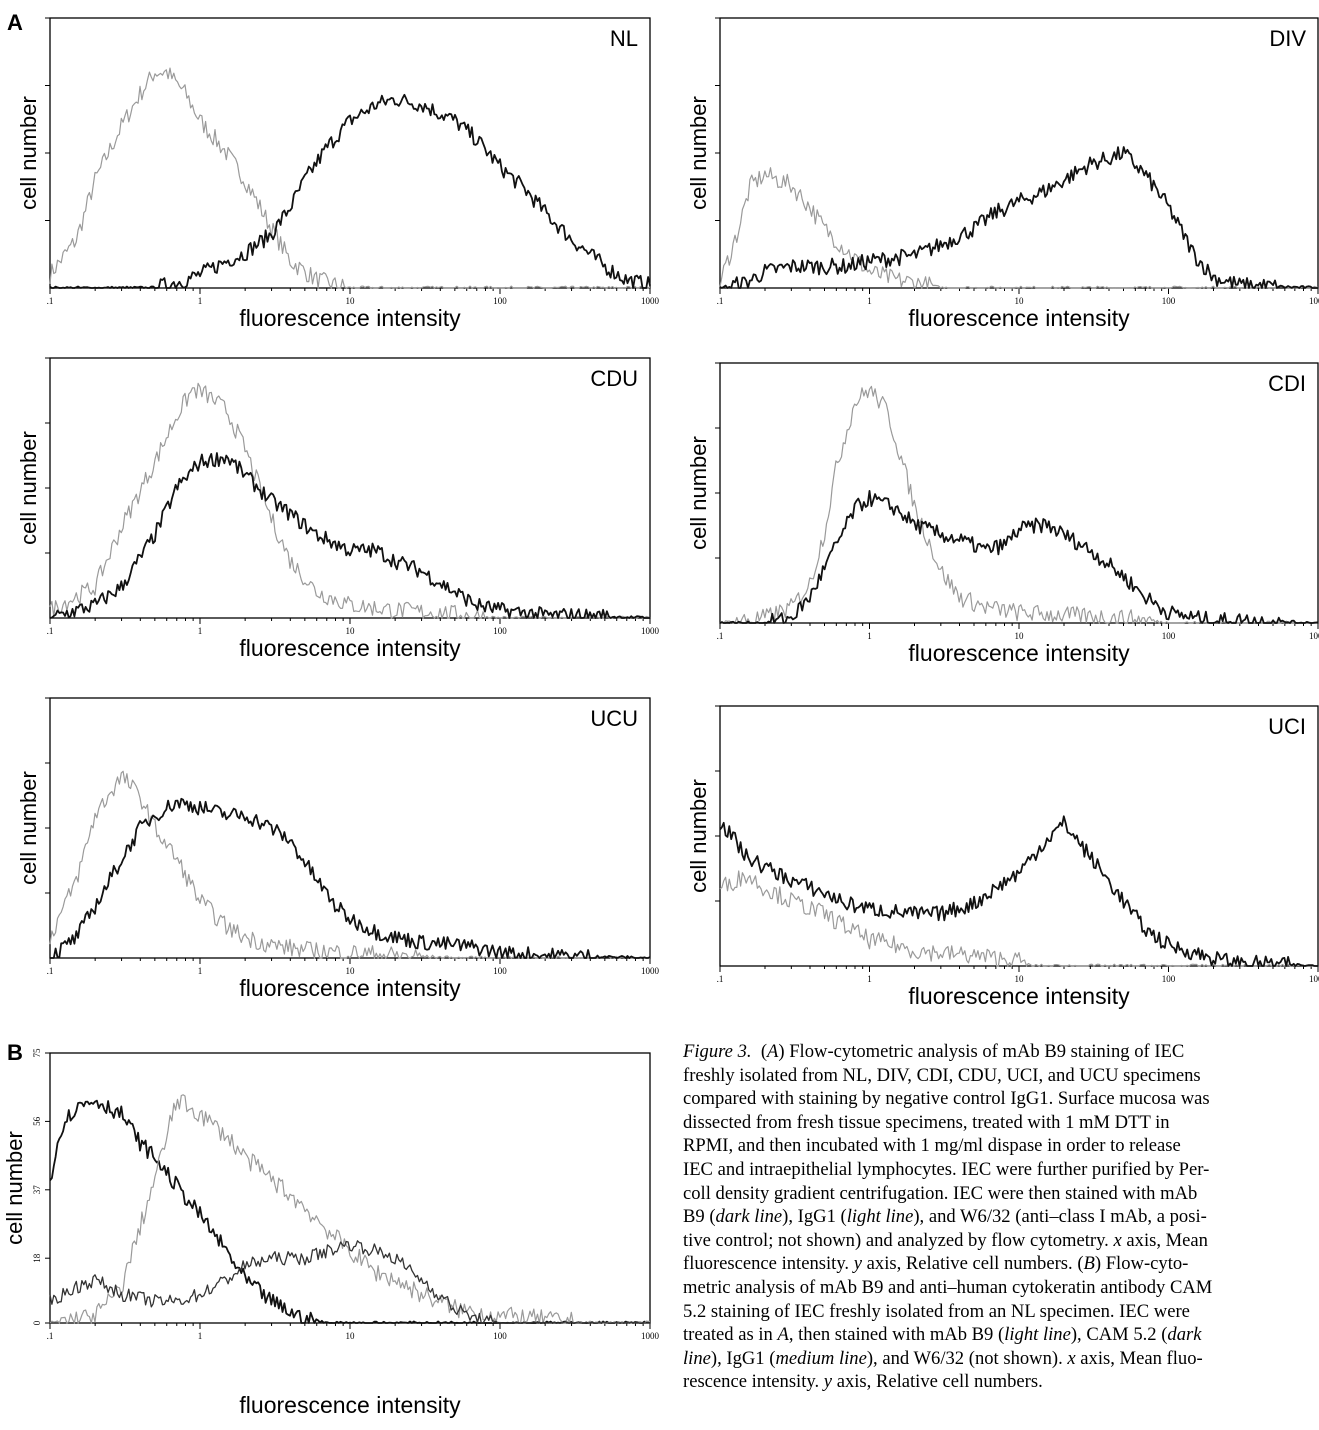  What do you see at coordinates (614, 718) in the screenshot?
I see `sample-label: UCU` at bounding box center [614, 718].